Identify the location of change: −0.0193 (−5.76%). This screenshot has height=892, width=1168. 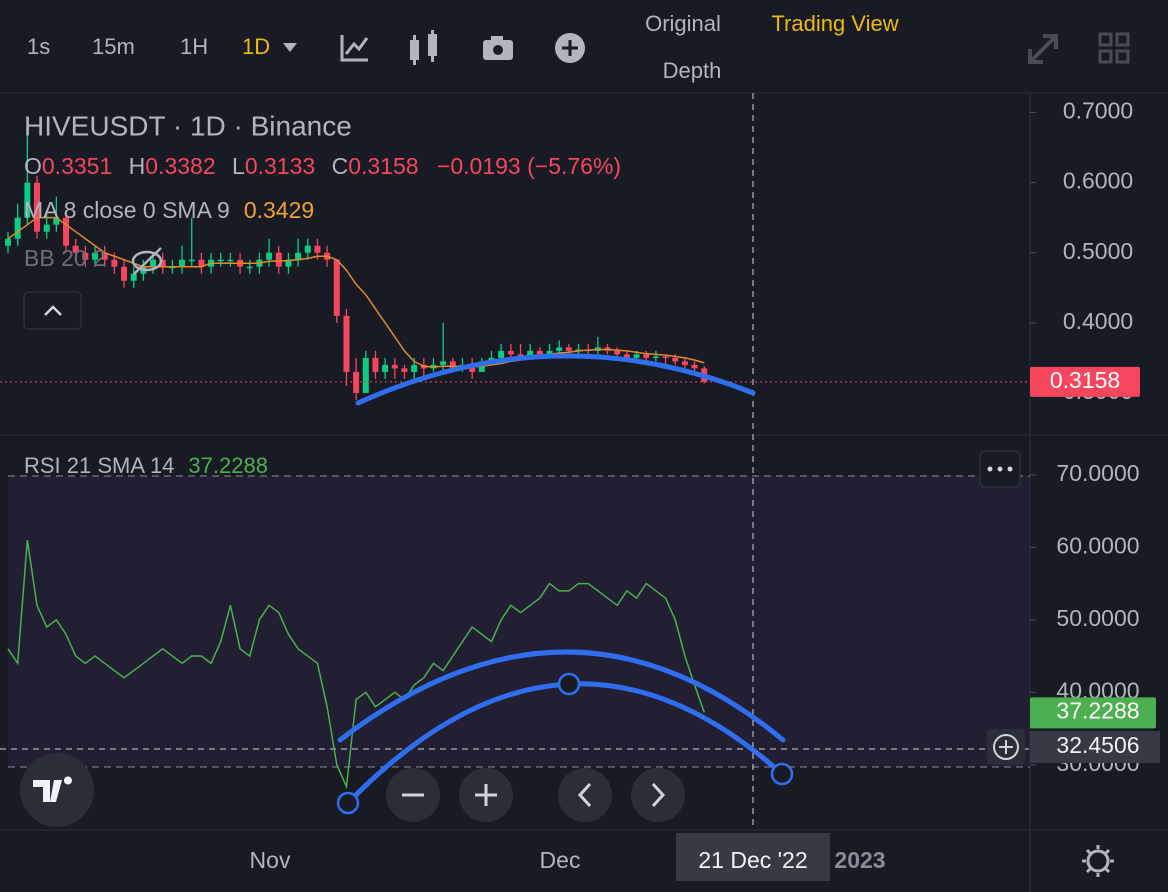
(529, 166).